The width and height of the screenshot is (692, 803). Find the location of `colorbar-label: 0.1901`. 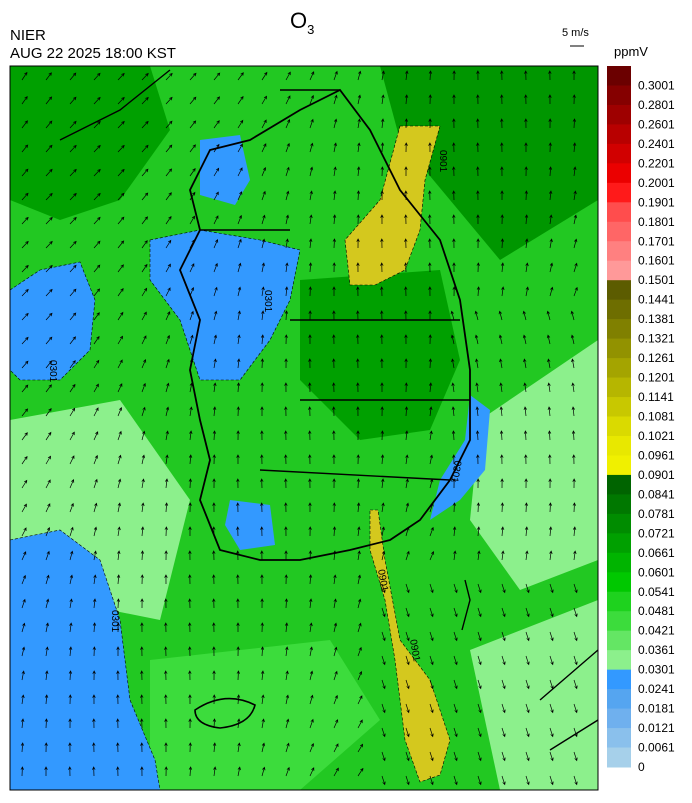

colorbar-label: 0.1901 is located at coordinates (656, 202).